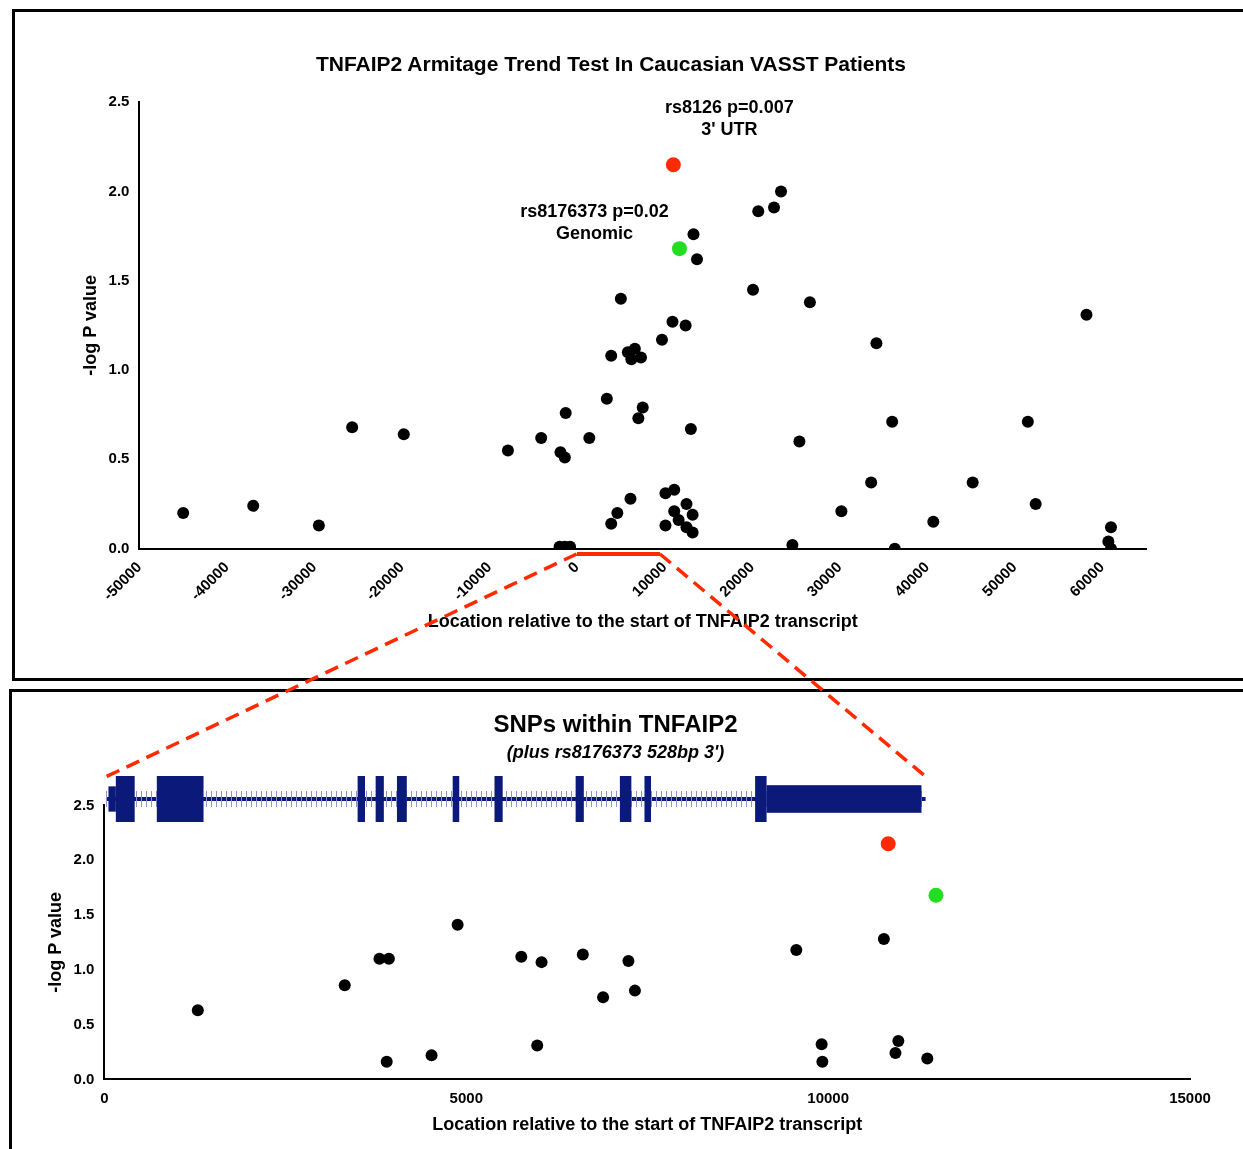 Image resolution: width=1243 pixels, height=1149 pixels. What do you see at coordinates (1190, 1097) in the screenshot?
I see `x-tick-label: 15000` at bounding box center [1190, 1097].